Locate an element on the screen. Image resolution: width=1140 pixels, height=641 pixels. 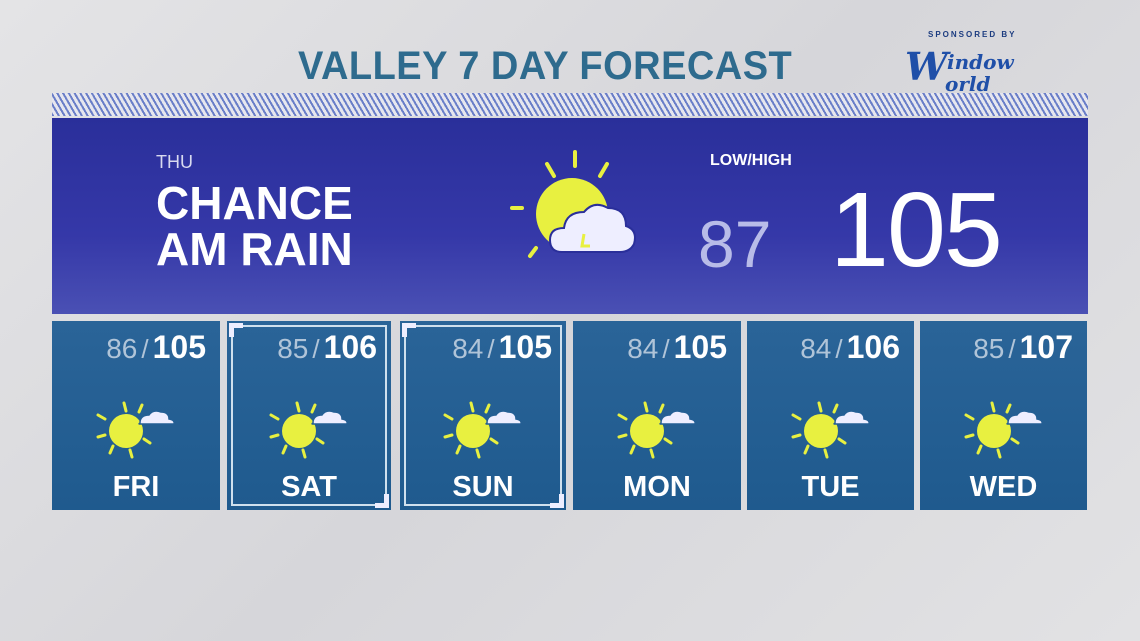
hatched-divider is located at coordinates (570, 104).